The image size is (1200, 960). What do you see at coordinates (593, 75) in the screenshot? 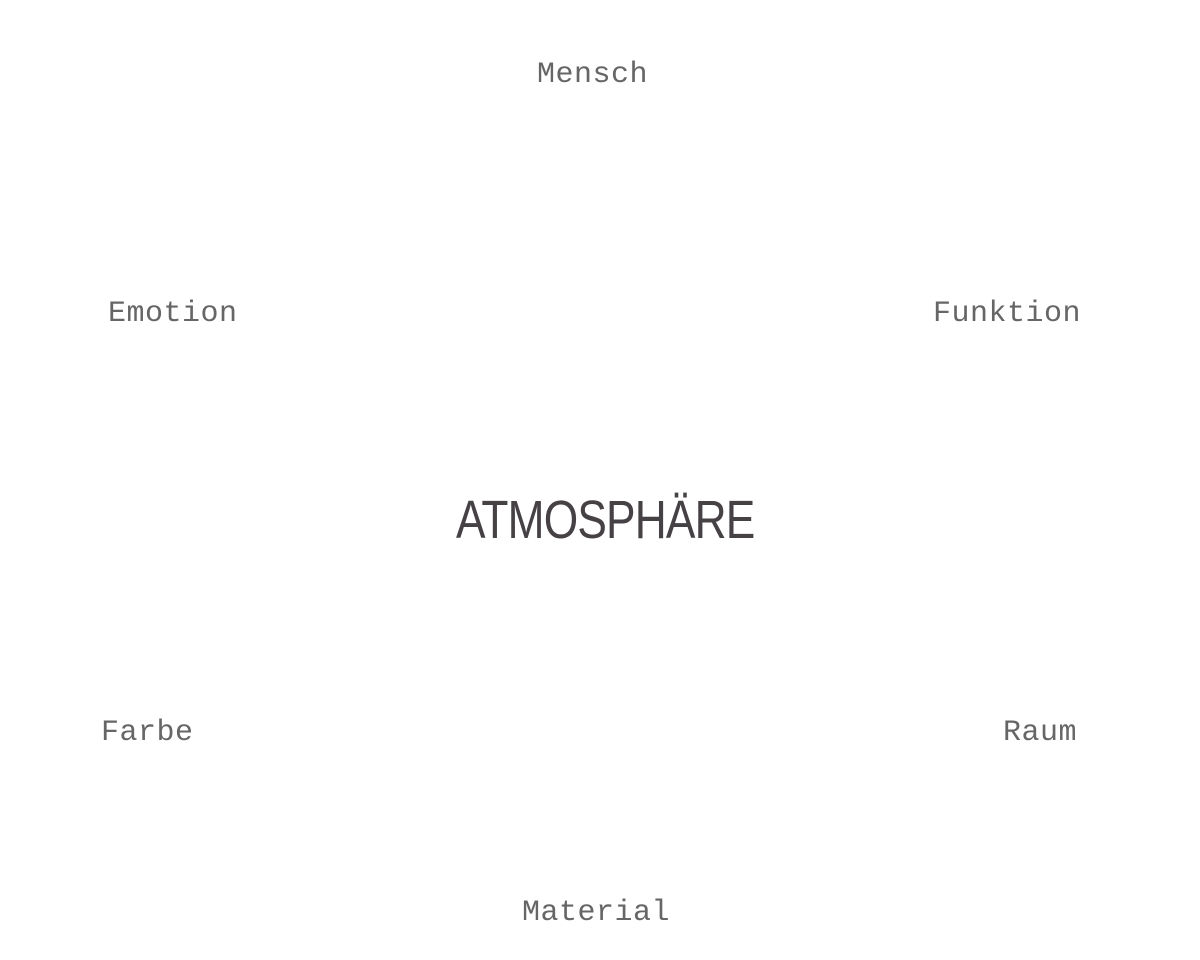
I see `term-mensch: Mensch` at bounding box center [593, 75].